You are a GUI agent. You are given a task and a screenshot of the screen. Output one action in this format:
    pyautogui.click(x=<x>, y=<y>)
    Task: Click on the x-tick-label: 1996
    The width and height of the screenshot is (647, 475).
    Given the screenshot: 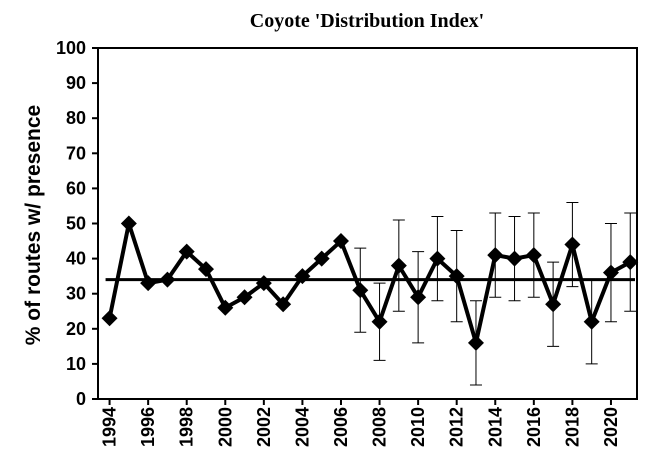 What is the action you would take?
    pyautogui.click(x=148, y=427)
    